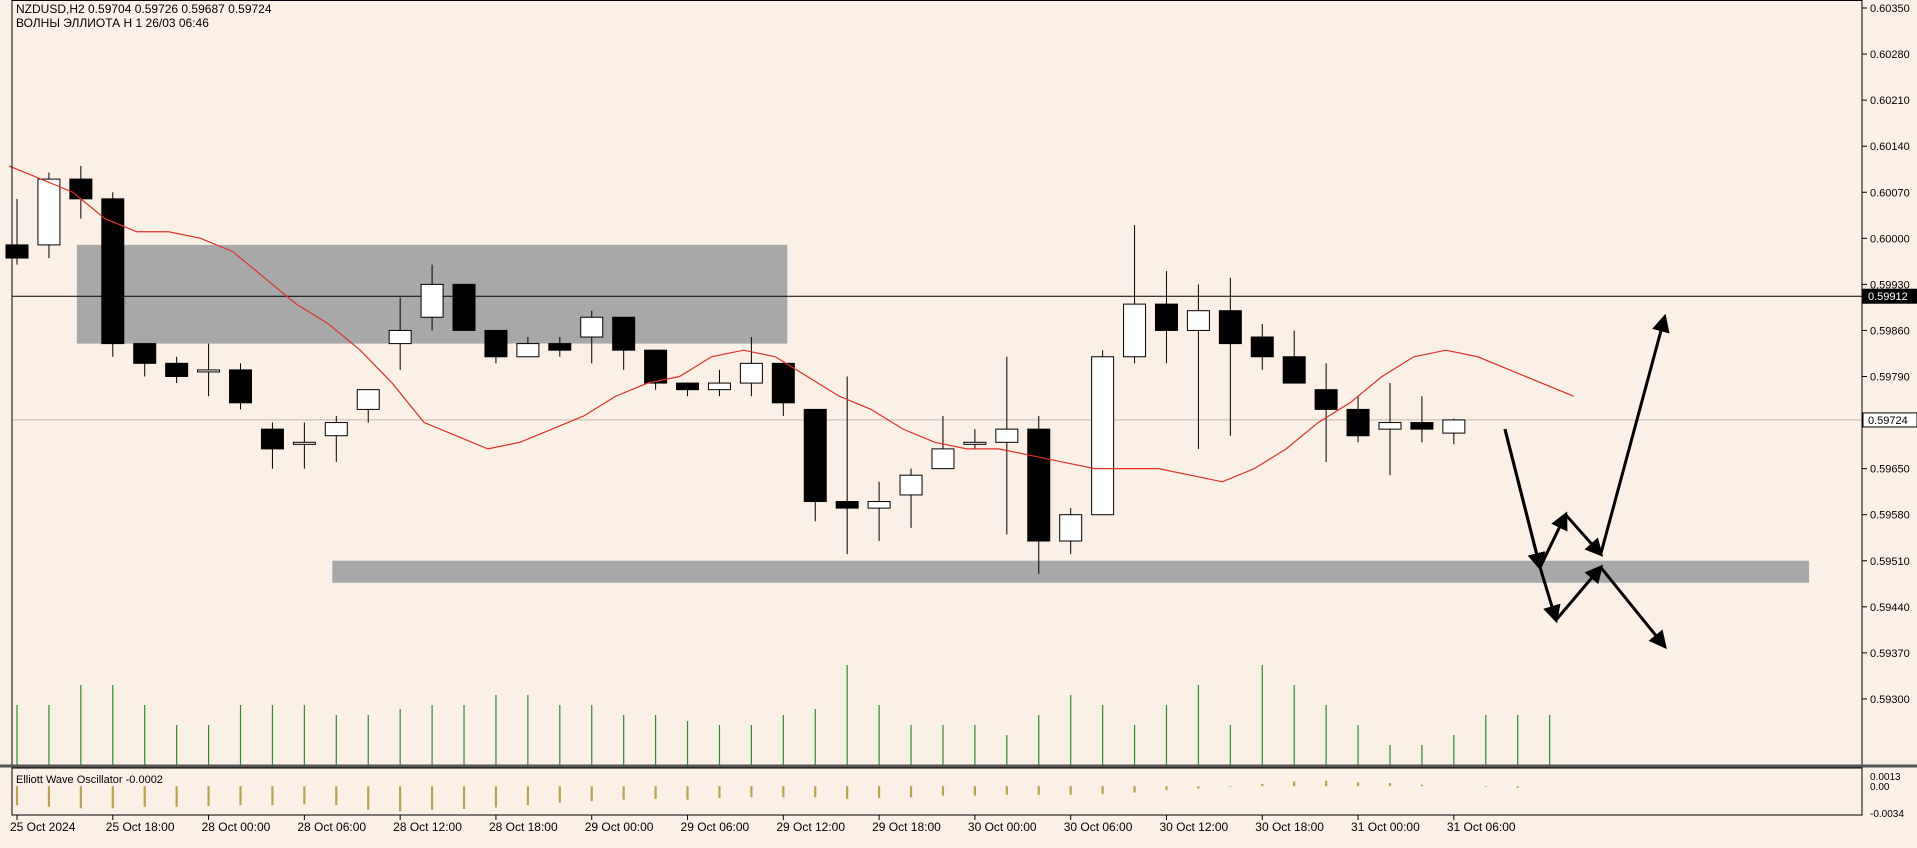 This screenshot has width=1917, height=848. I want to click on price-tag-label: 0.59724, so click(1888, 421).